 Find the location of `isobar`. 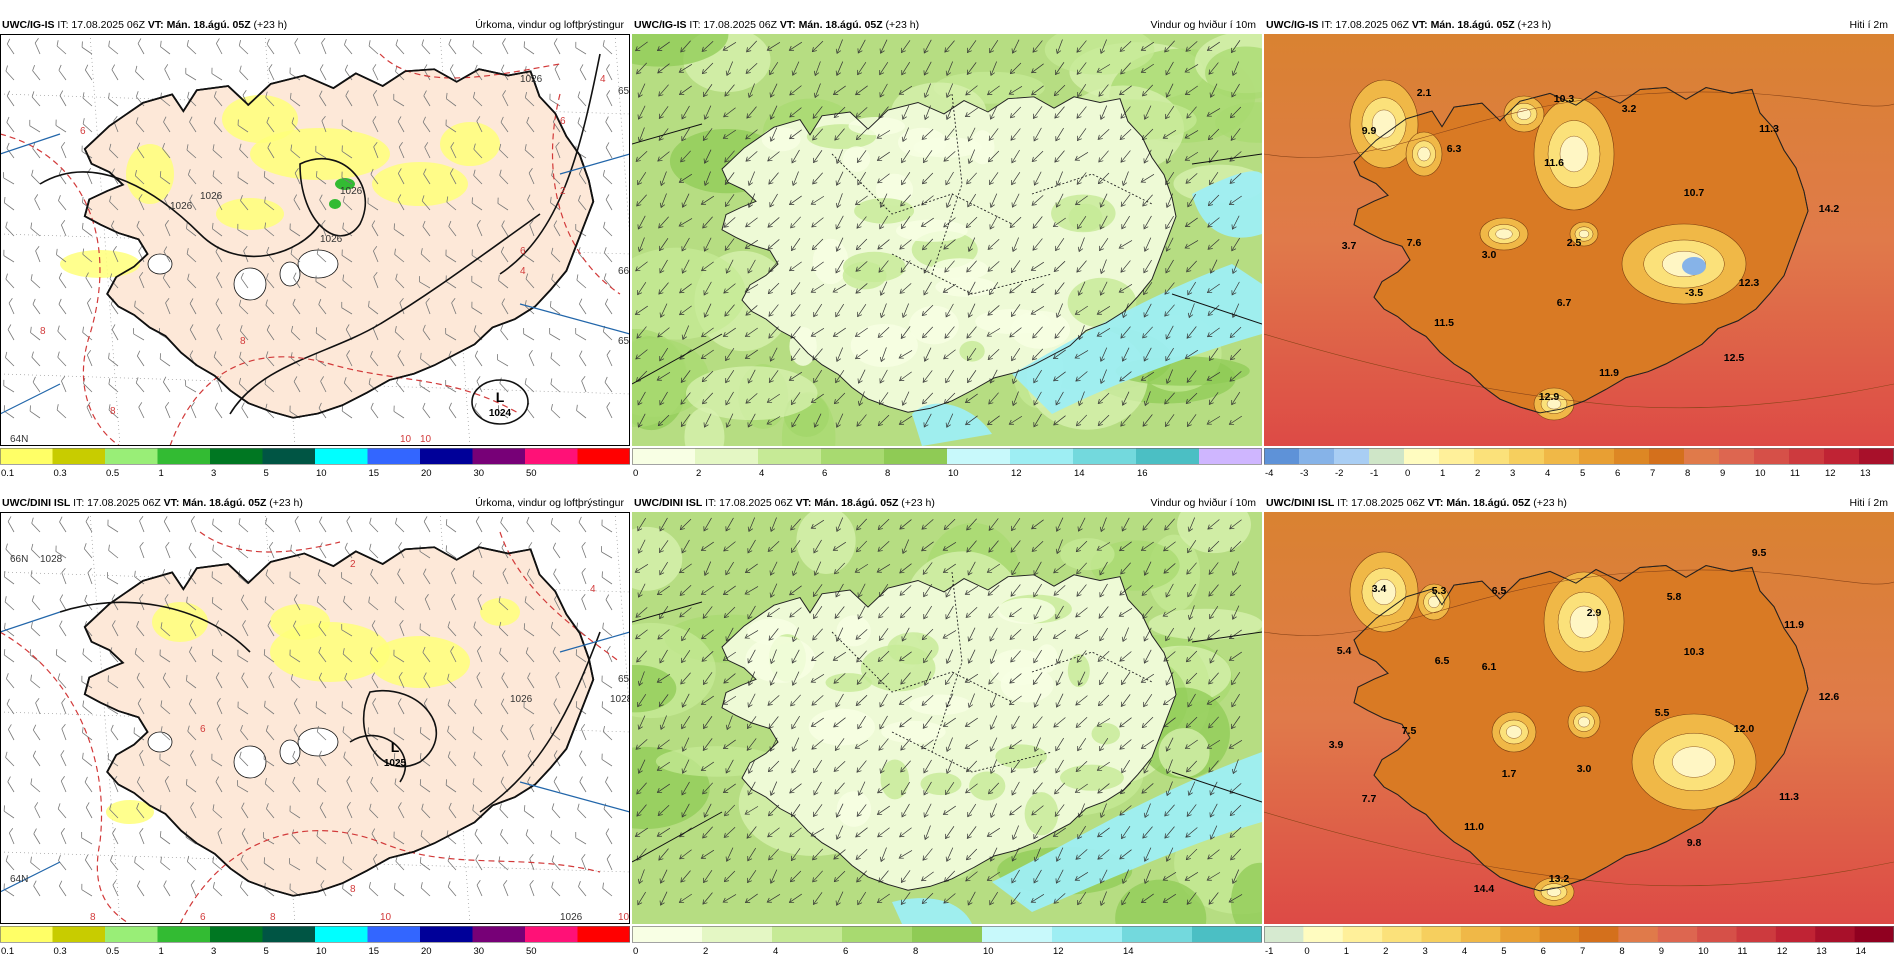

isobar is located at coordinates (180, 214).